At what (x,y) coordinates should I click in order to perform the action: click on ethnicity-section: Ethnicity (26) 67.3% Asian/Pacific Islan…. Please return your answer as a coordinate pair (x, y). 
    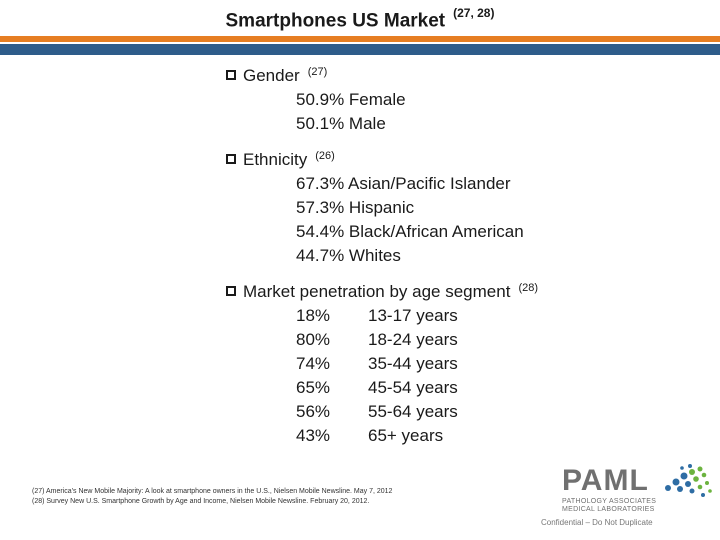
    Looking at the image, I should click on (382, 208).